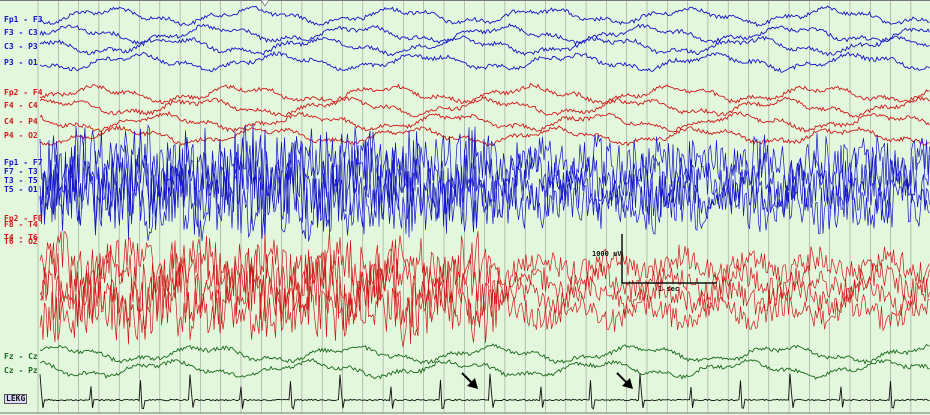  I want to click on channel-label: T6 - O2, so click(21, 241).